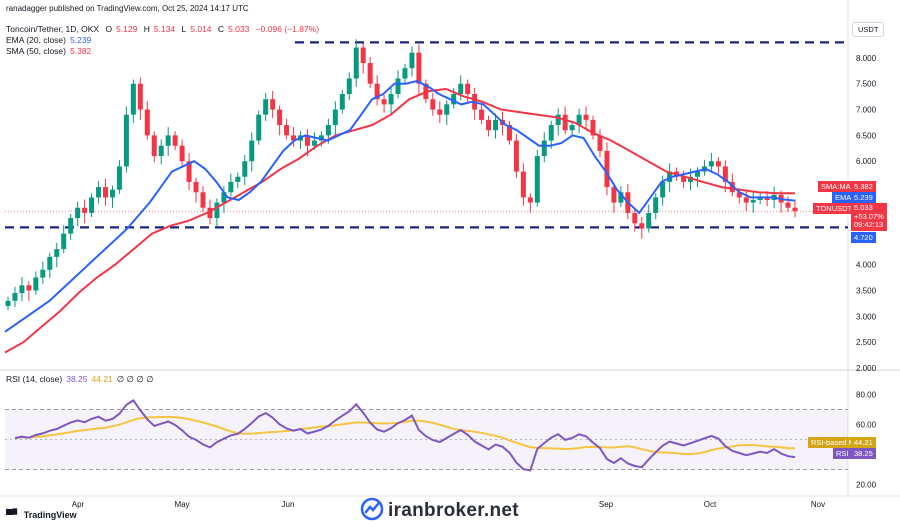  I want to click on rsi-legend: RSI (14, close) 38.25 44.21 ∅ ∅ ∅ ∅, so click(81, 379).